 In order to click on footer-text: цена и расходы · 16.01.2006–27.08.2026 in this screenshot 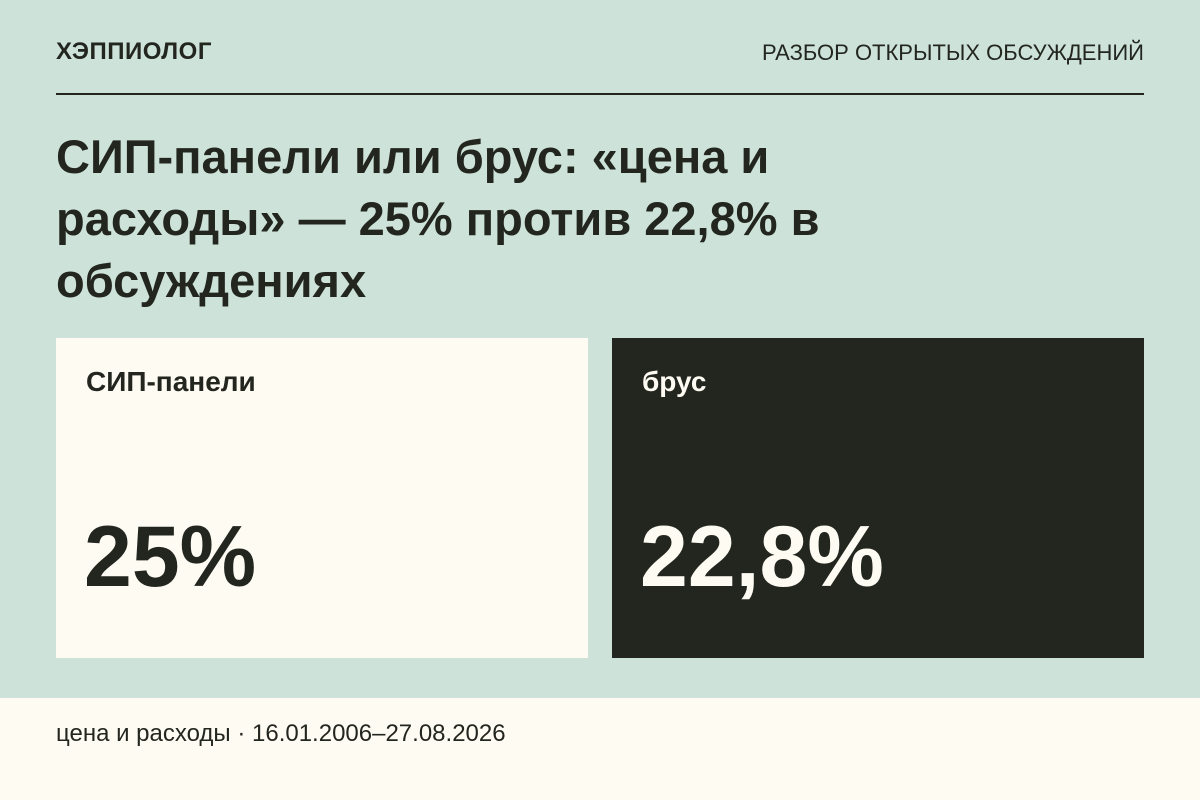, I will do `click(281, 733)`.